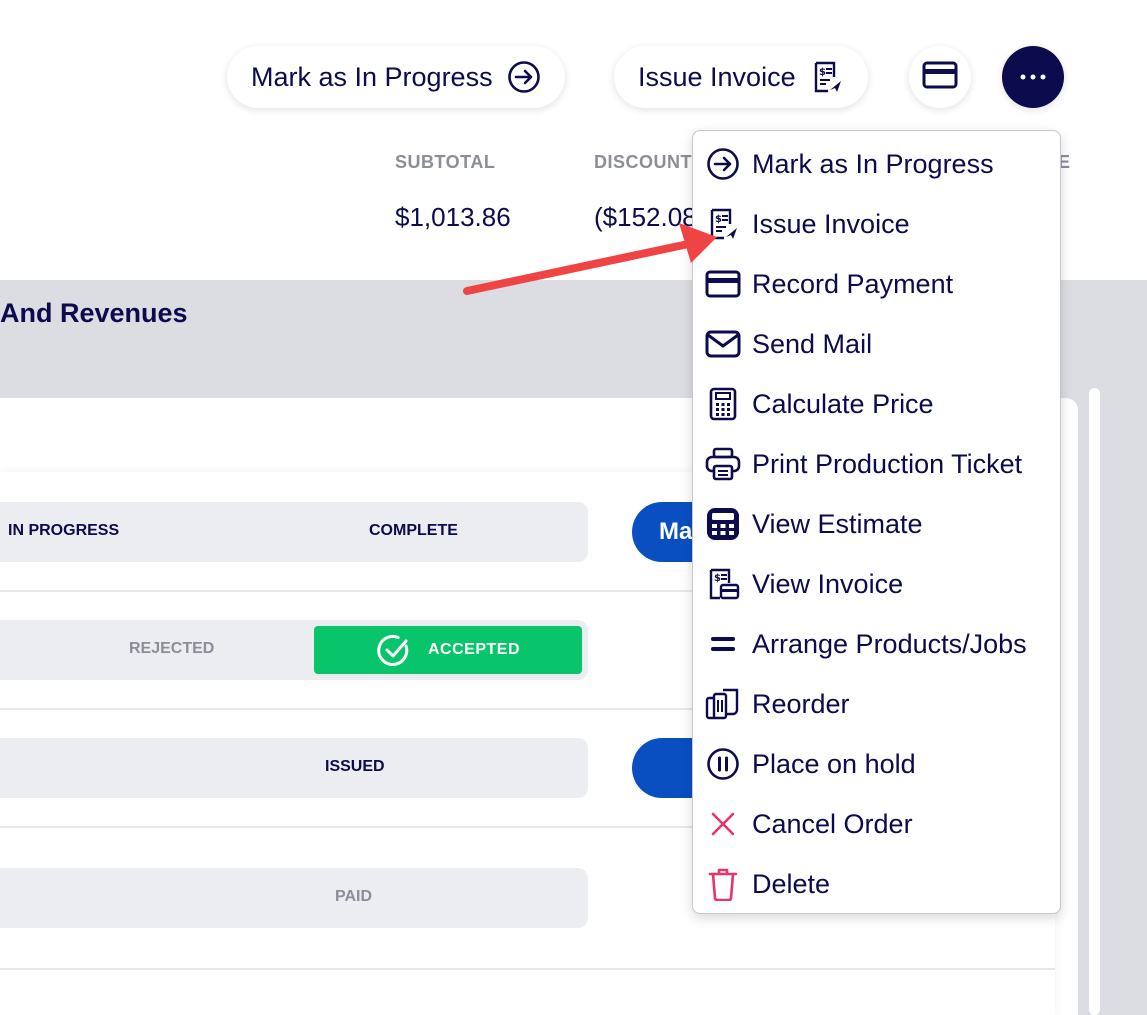 The width and height of the screenshot is (1147, 1015). I want to click on status-rejected: REJECTED, so click(172, 648).